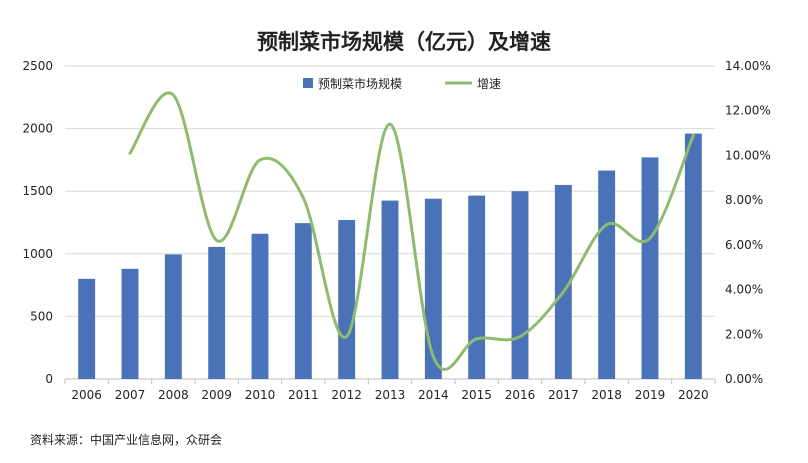 This screenshot has width=808, height=463. What do you see at coordinates (41, 316) in the screenshot?
I see `y-left-tick-label: 500` at bounding box center [41, 316].